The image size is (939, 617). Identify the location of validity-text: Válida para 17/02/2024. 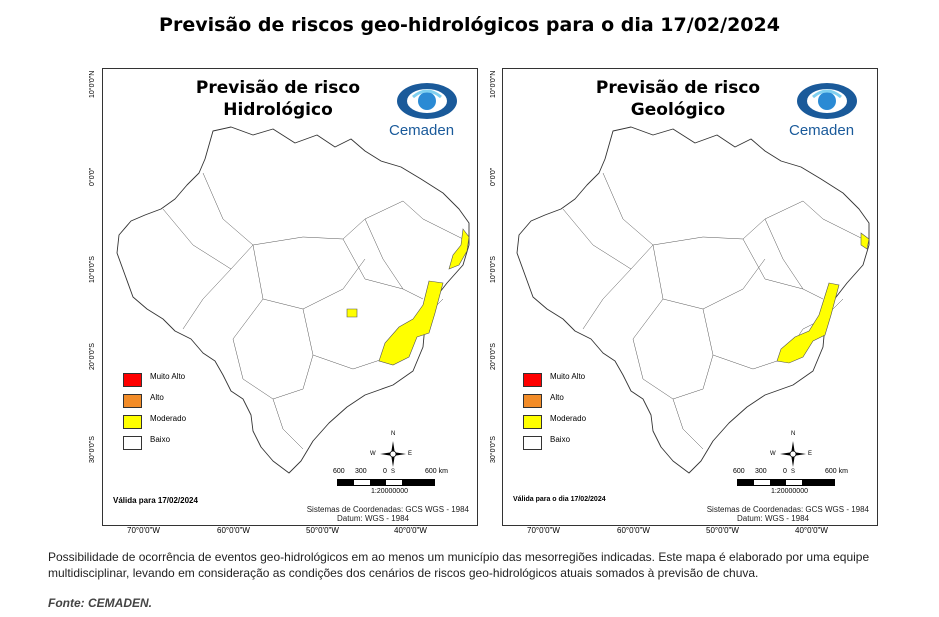
(155, 500).